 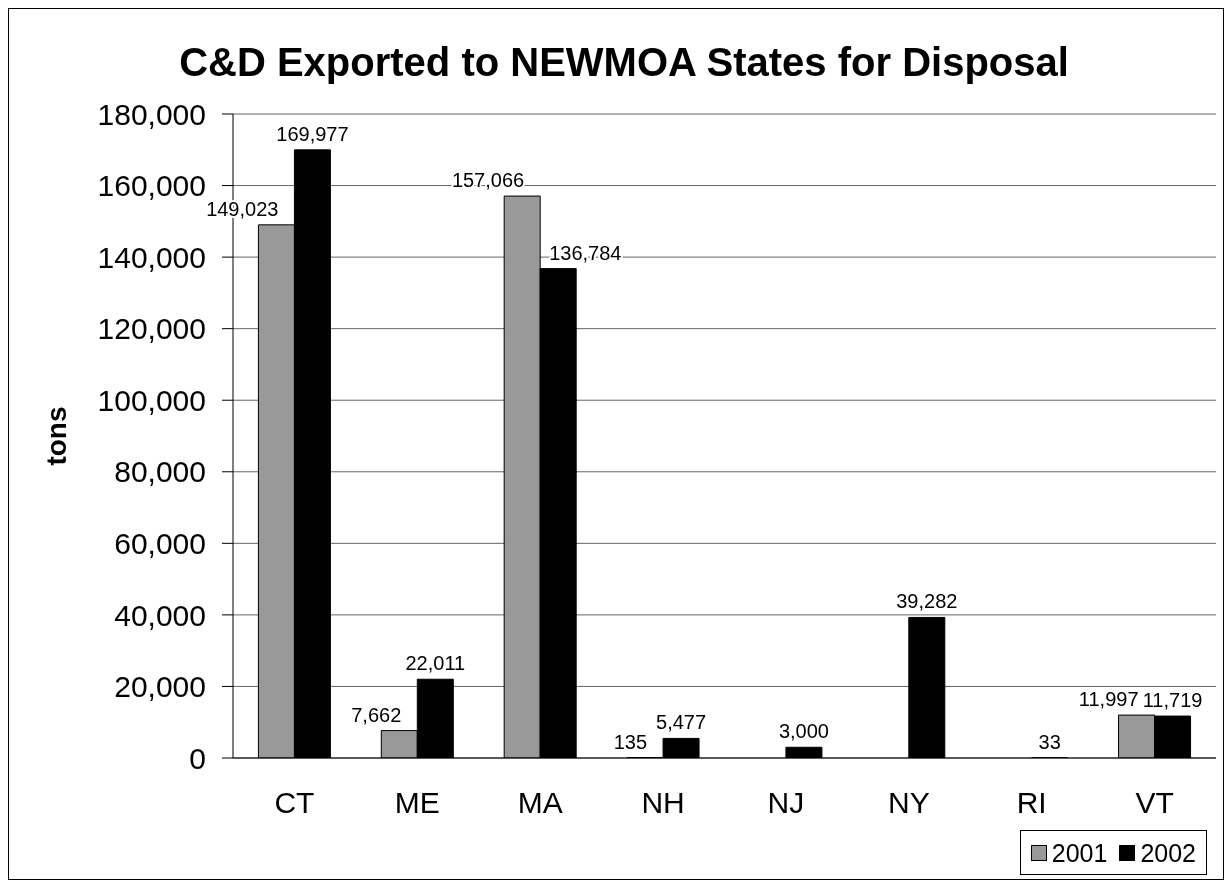 What do you see at coordinates (1172, 700) in the screenshot?
I see `data-label: 11,719` at bounding box center [1172, 700].